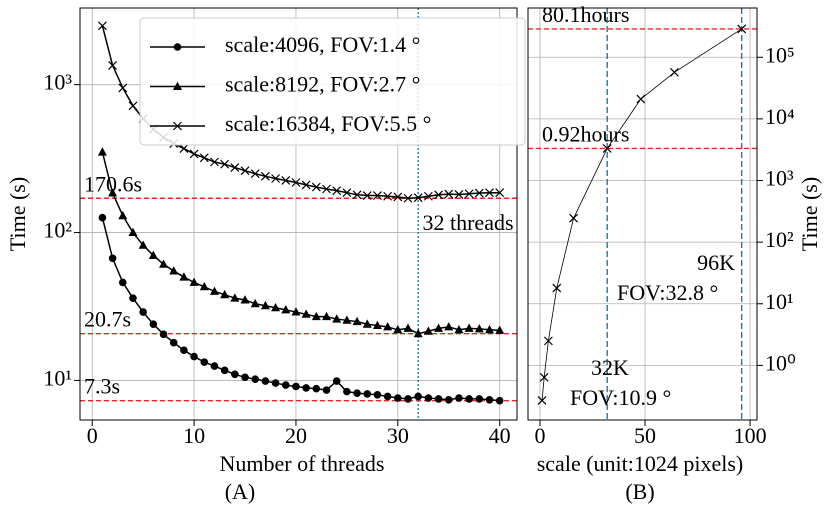 The width and height of the screenshot is (830, 519). Describe the element at coordinates (750, 435) in the screenshot. I see `x-tick-label: 100` at that location.